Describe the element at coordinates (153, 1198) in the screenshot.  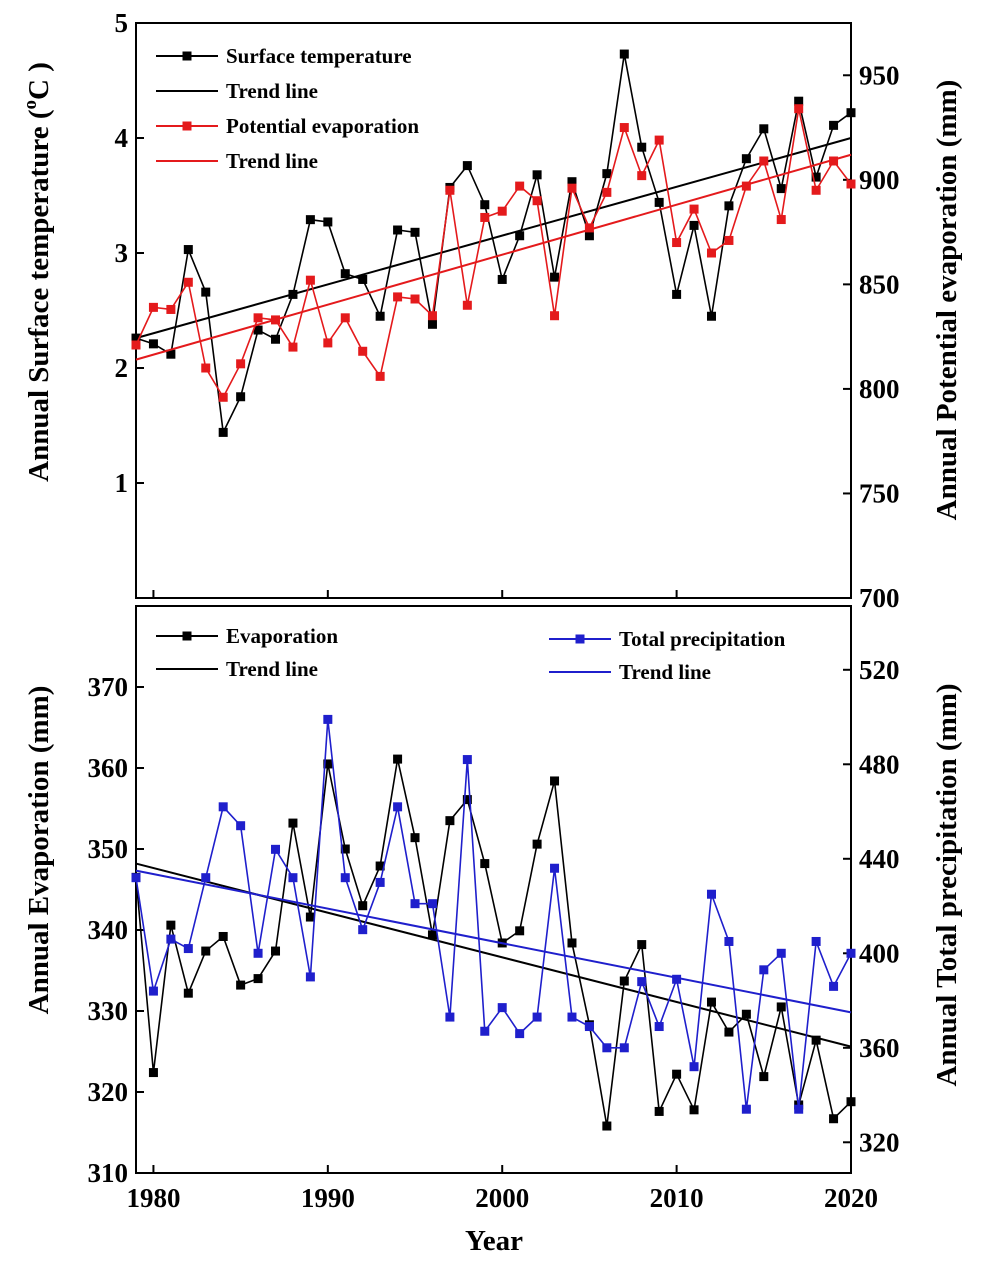
I see `x-tick-label: 1980` at that location.